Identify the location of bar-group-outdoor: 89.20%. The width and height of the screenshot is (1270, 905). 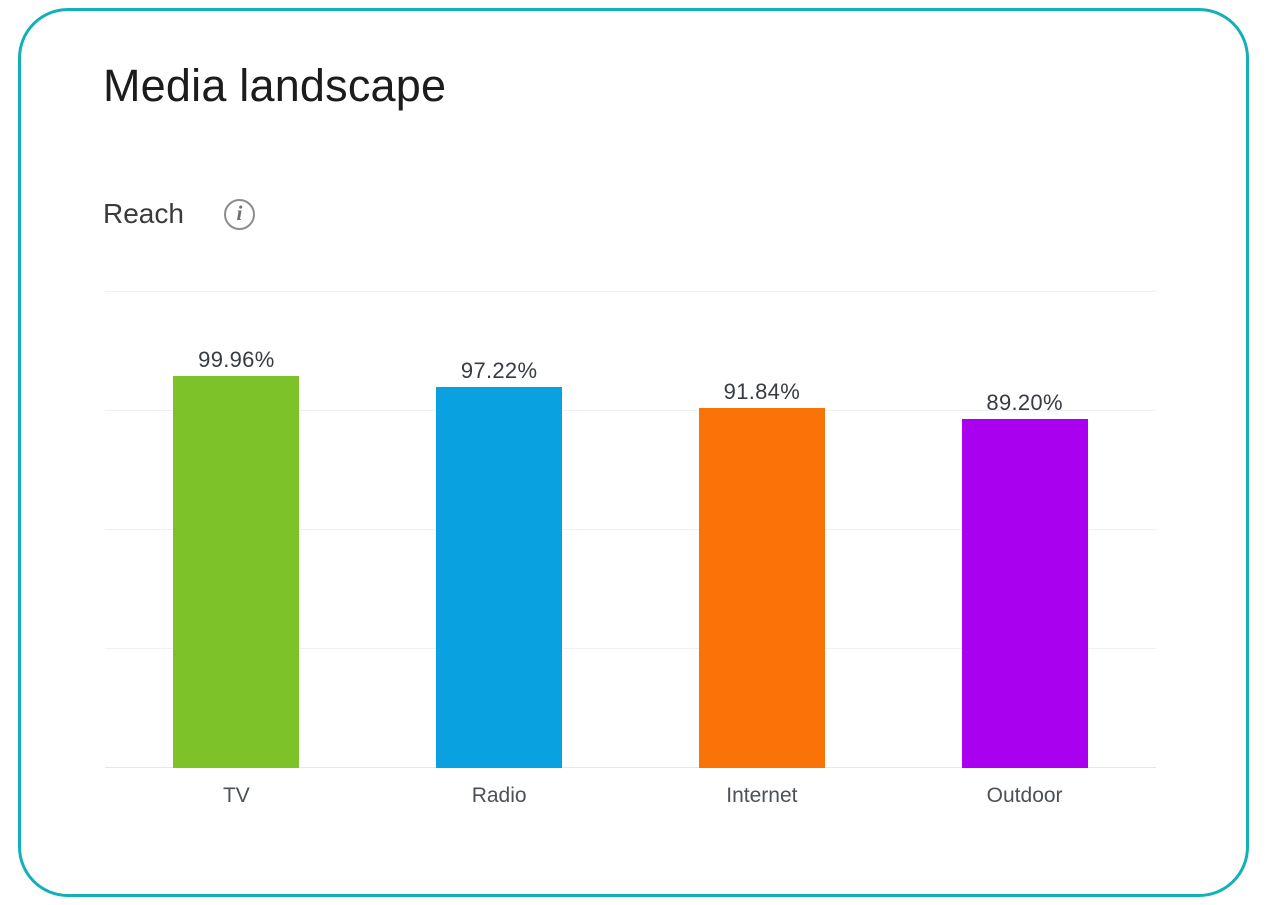
(1024, 530).